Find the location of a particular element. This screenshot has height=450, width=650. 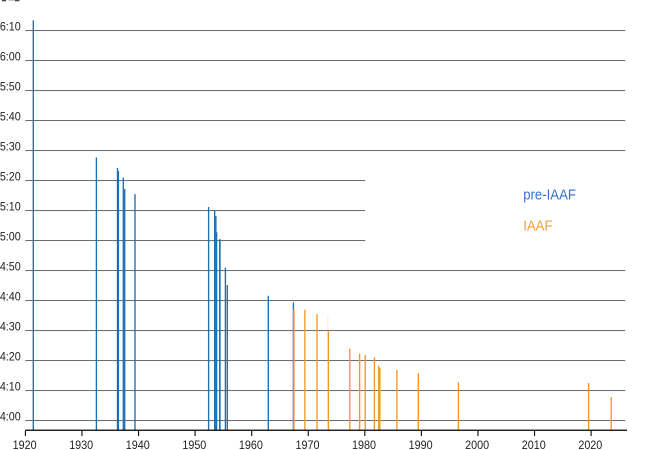

svg-text: 4:00 is located at coordinates (10, 417).